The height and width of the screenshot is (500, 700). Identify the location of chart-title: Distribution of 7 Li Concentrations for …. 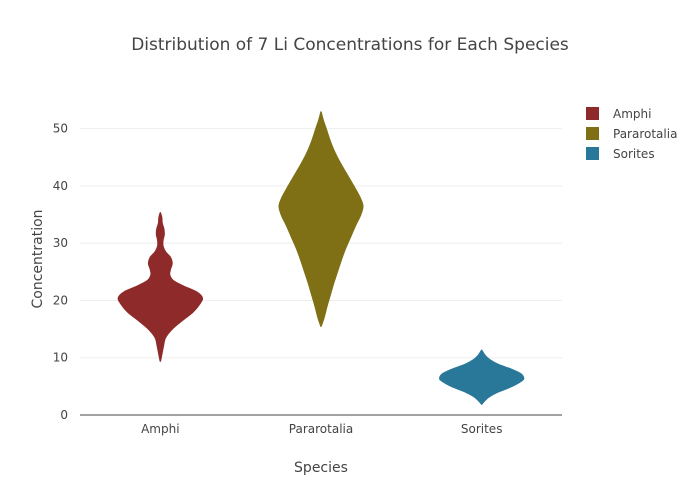
(350, 45).